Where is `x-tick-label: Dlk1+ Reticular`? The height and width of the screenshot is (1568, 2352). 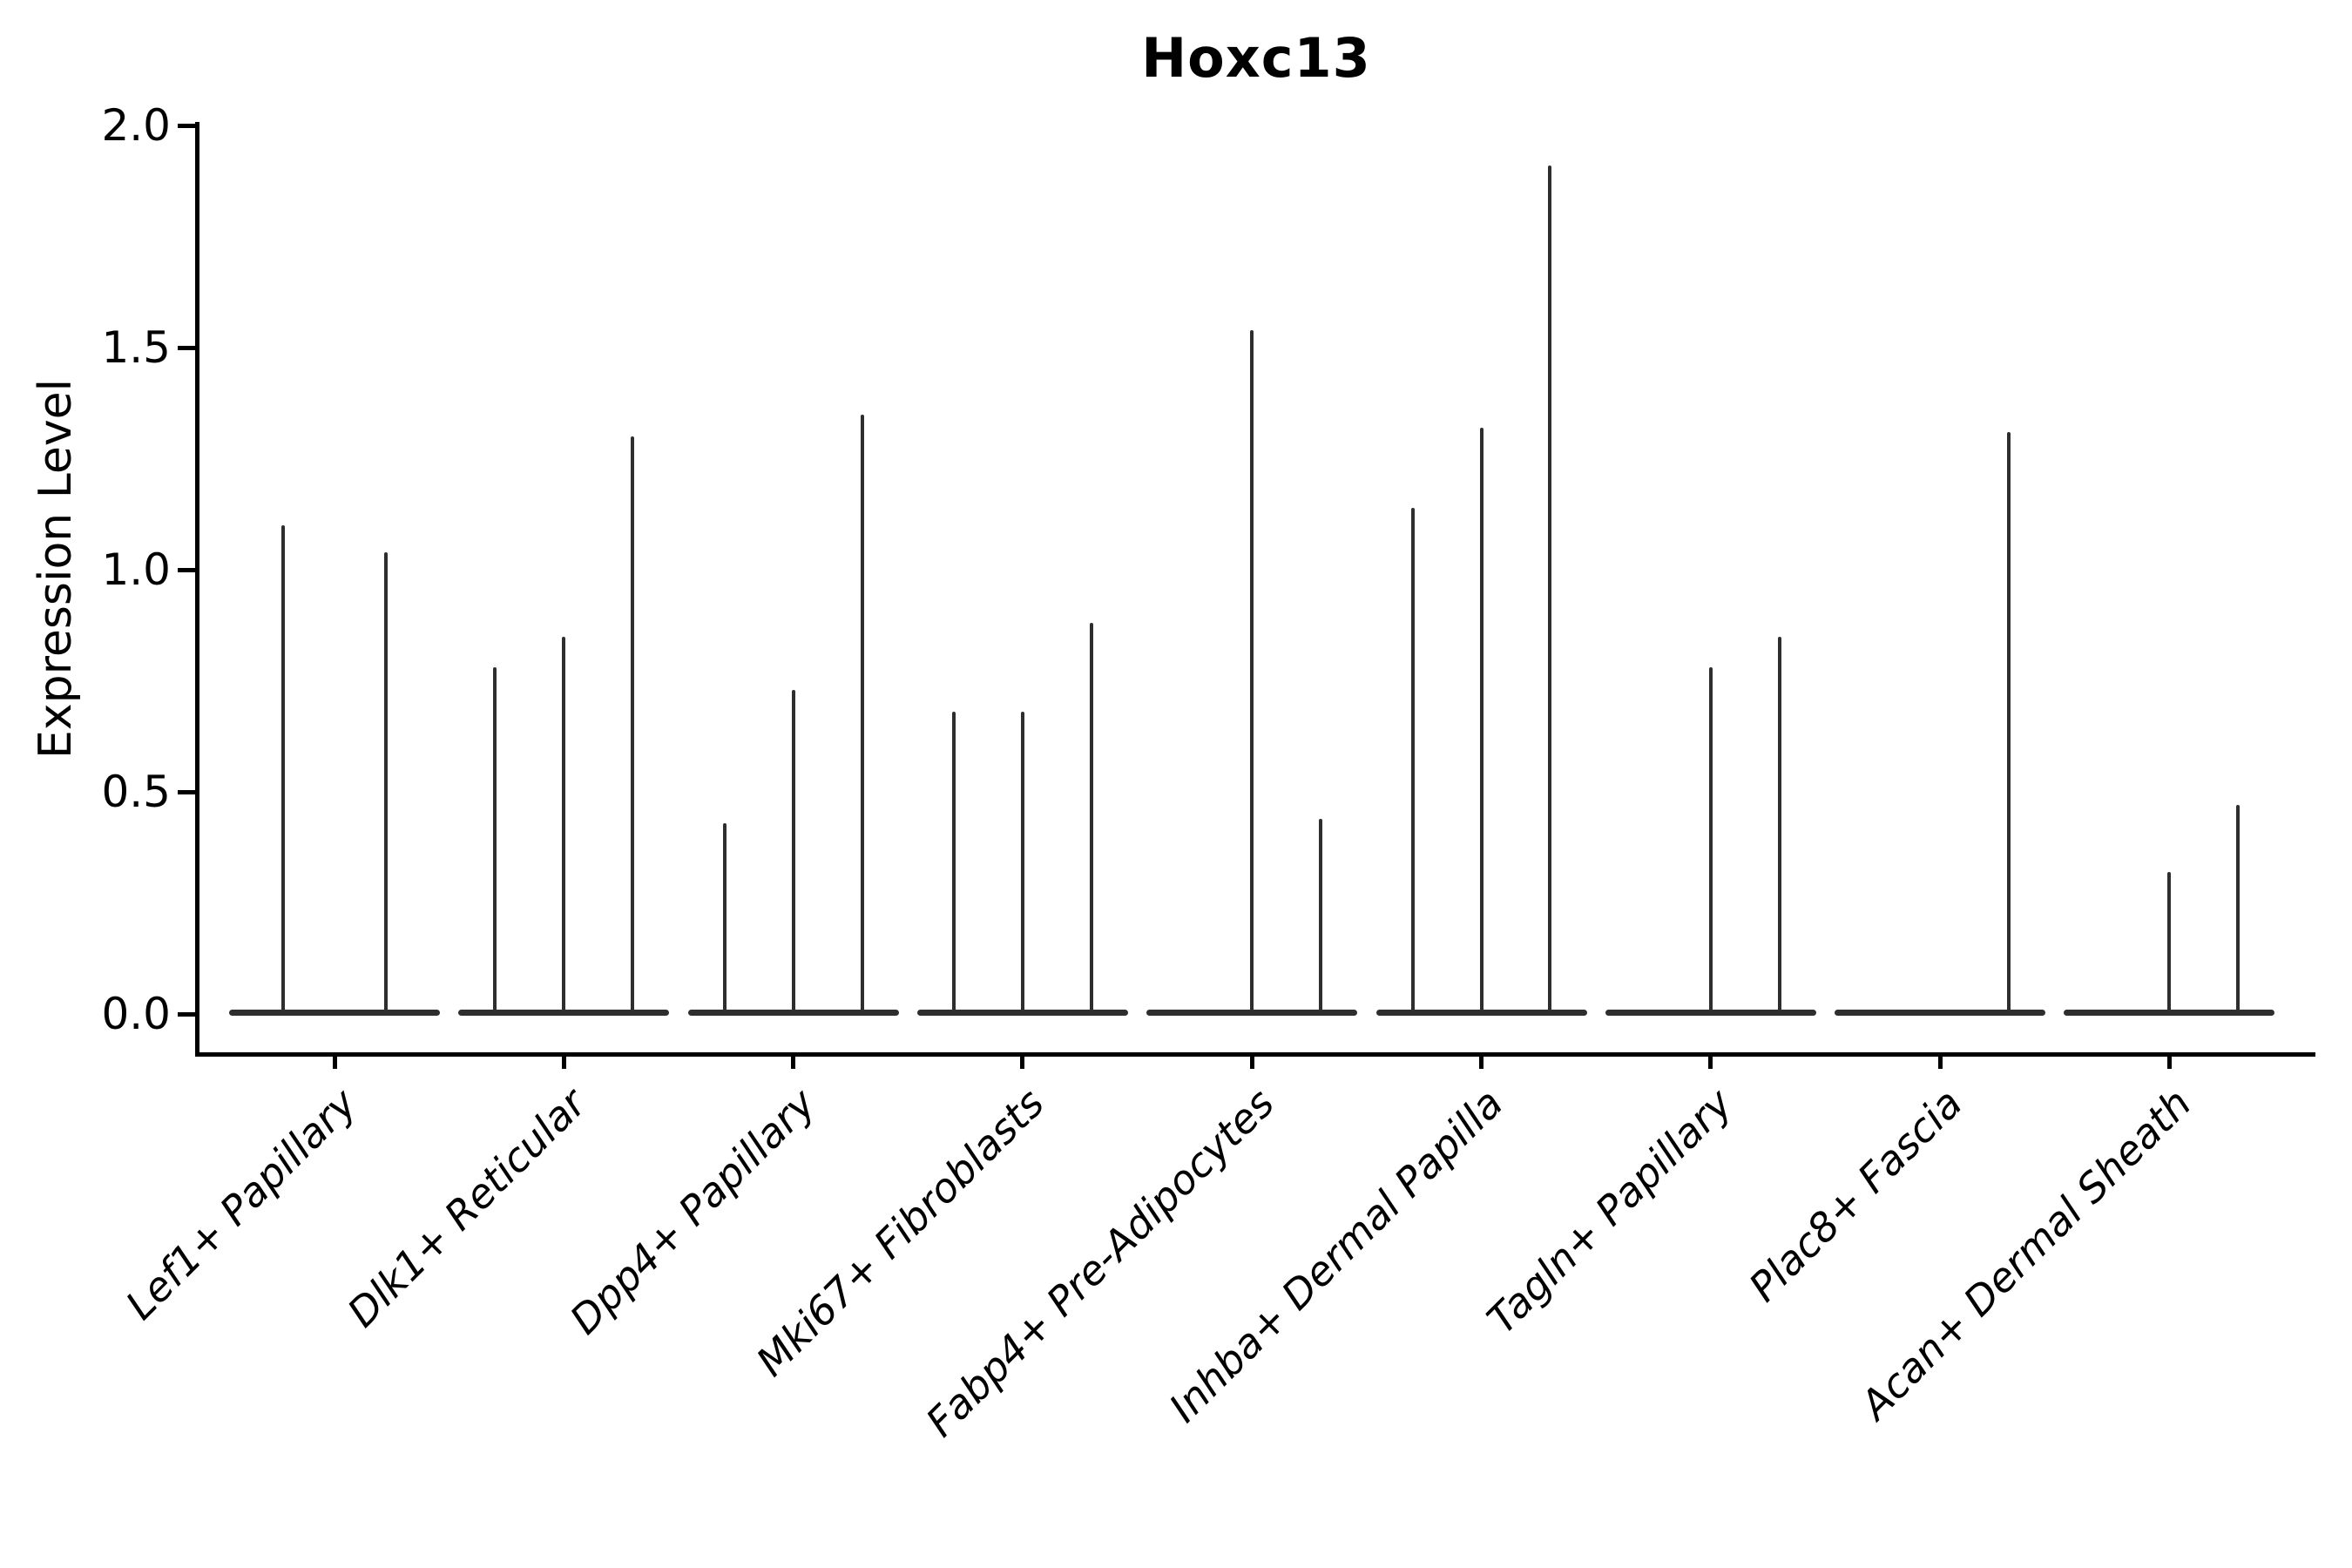 x-tick-label: Dlk1+ Reticular is located at coordinates (466, 1207).